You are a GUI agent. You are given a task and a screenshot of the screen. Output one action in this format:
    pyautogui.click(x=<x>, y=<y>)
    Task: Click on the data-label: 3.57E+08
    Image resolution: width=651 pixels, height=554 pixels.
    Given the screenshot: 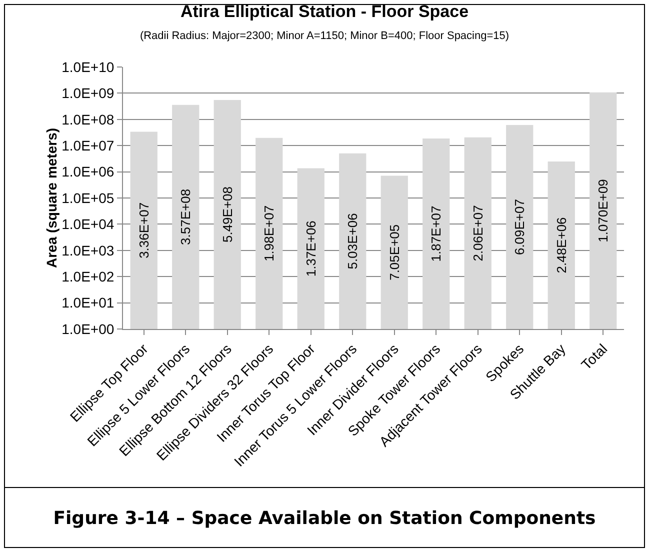 What is the action you would take?
    pyautogui.click(x=186, y=216)
    